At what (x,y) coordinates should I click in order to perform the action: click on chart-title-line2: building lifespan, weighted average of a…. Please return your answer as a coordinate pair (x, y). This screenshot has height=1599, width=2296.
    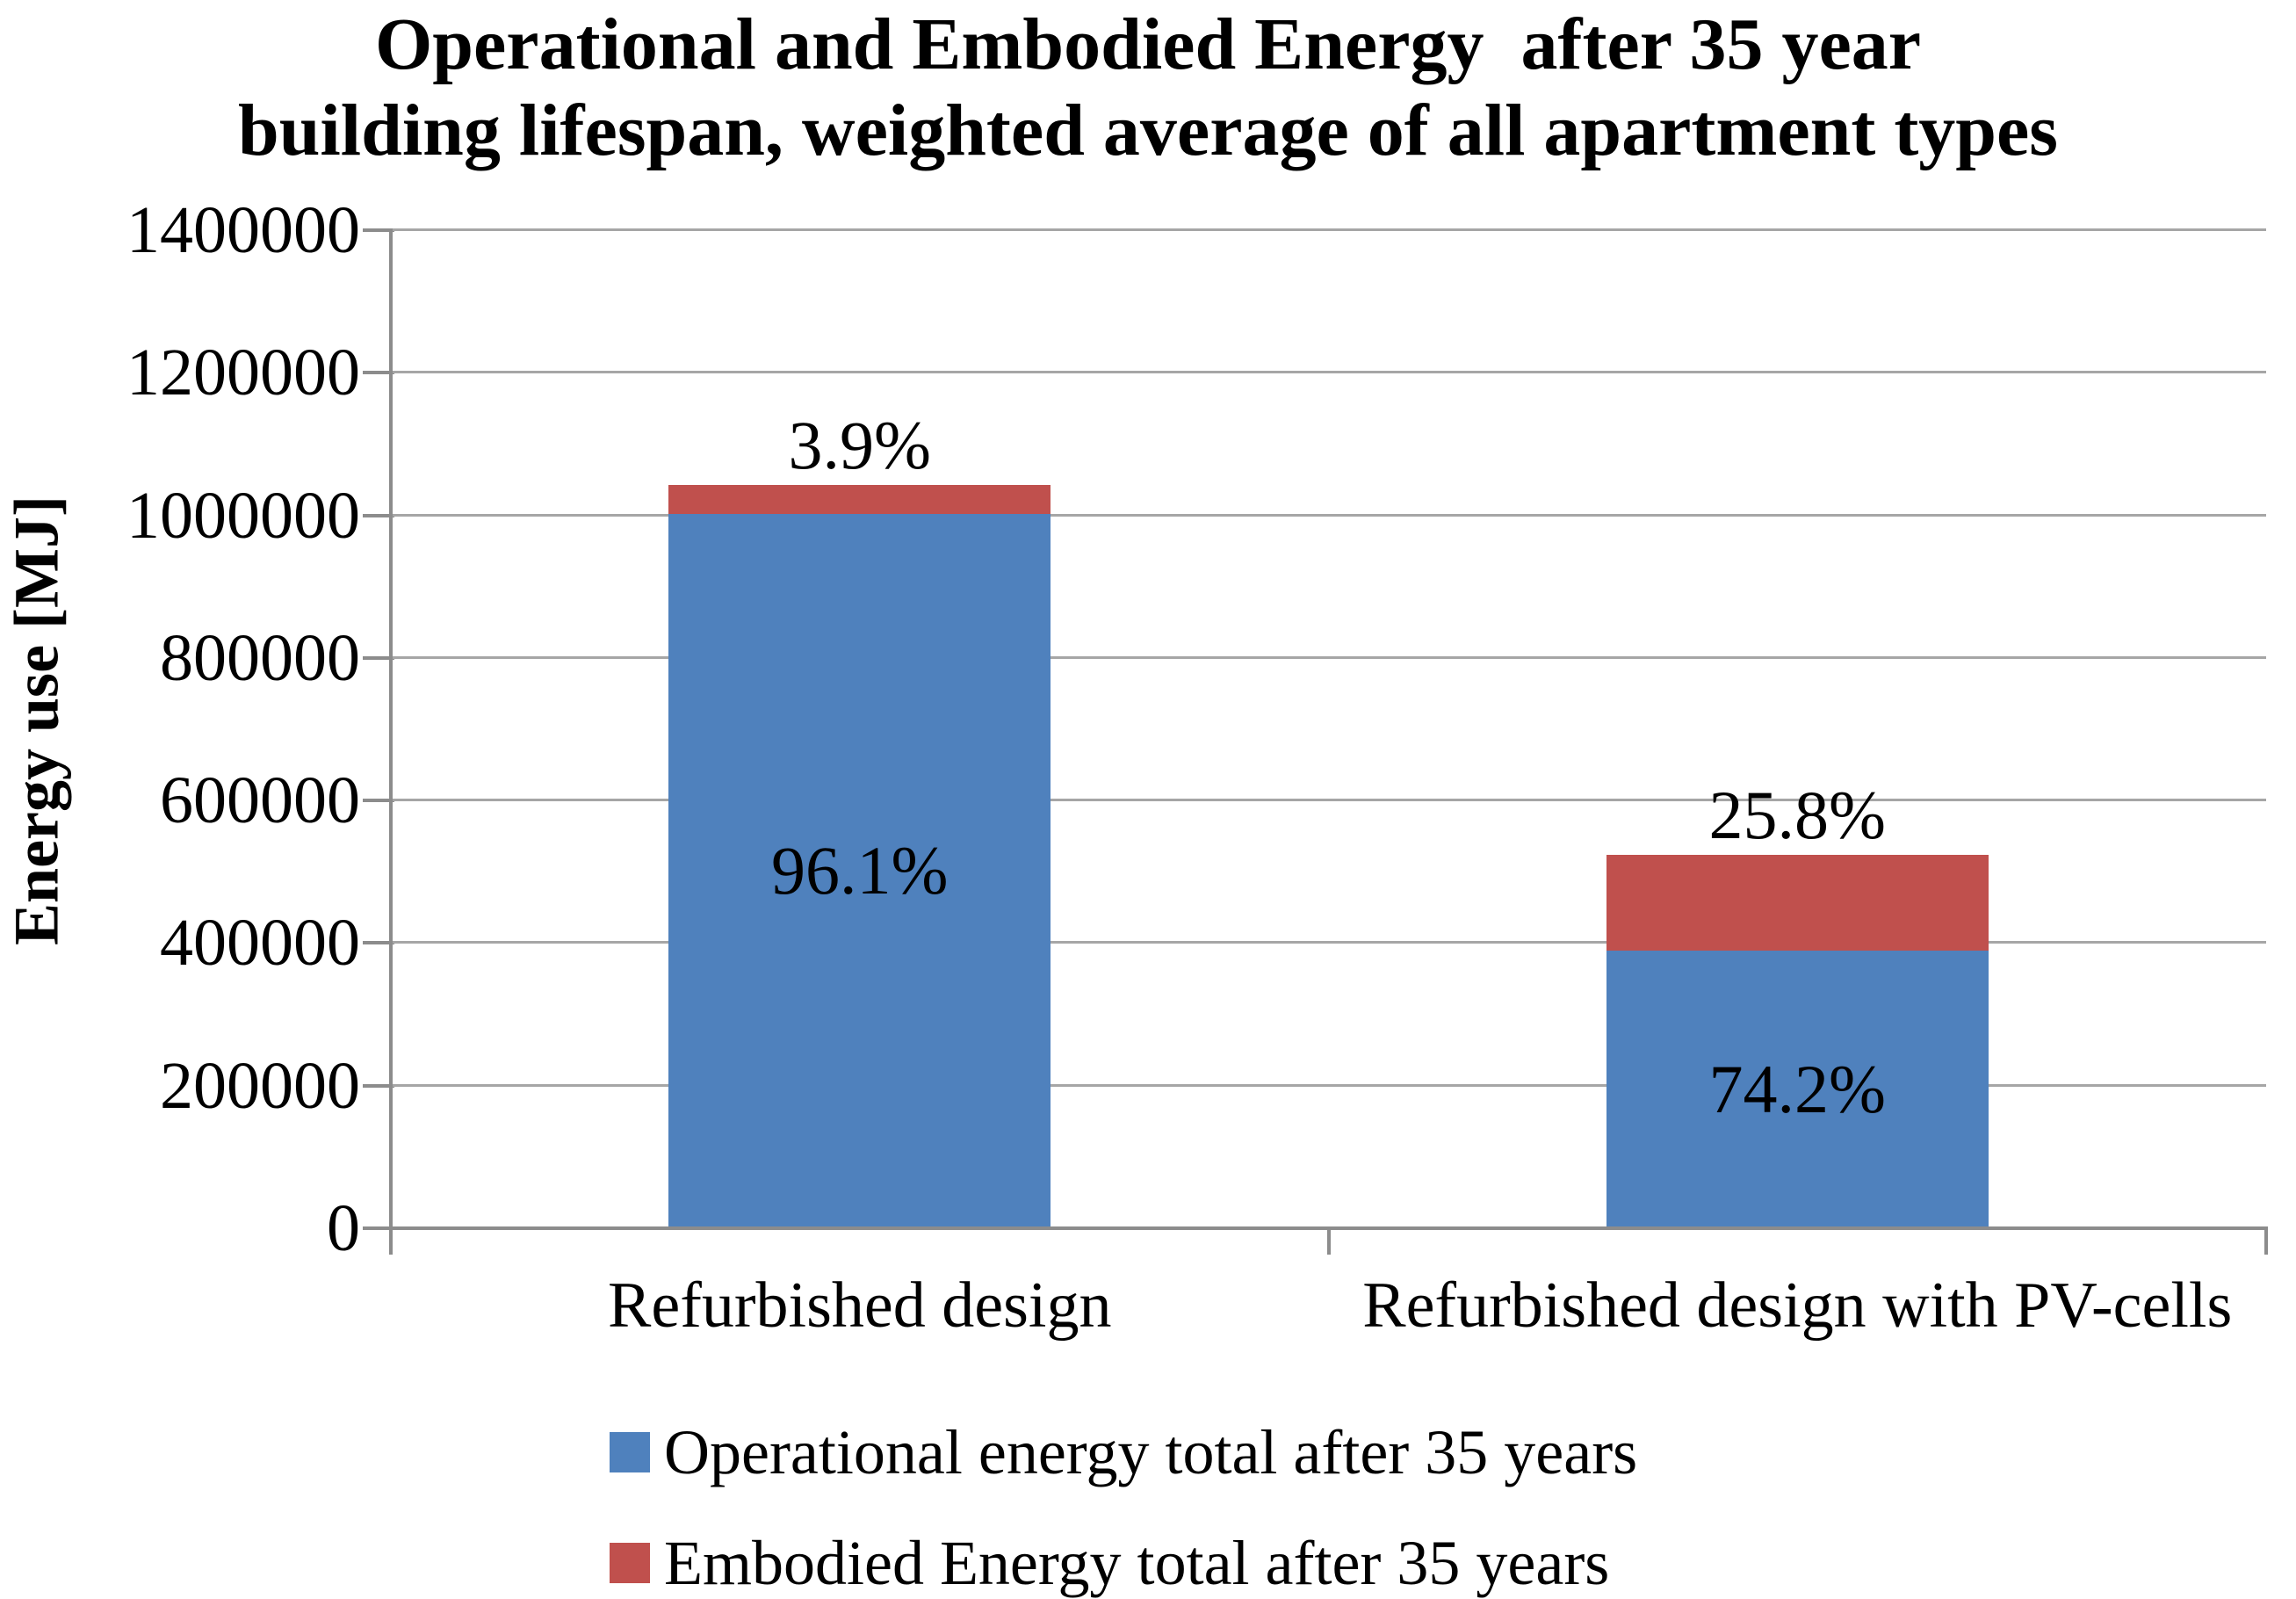
    Looking at the image, I should click on (1148, 130).